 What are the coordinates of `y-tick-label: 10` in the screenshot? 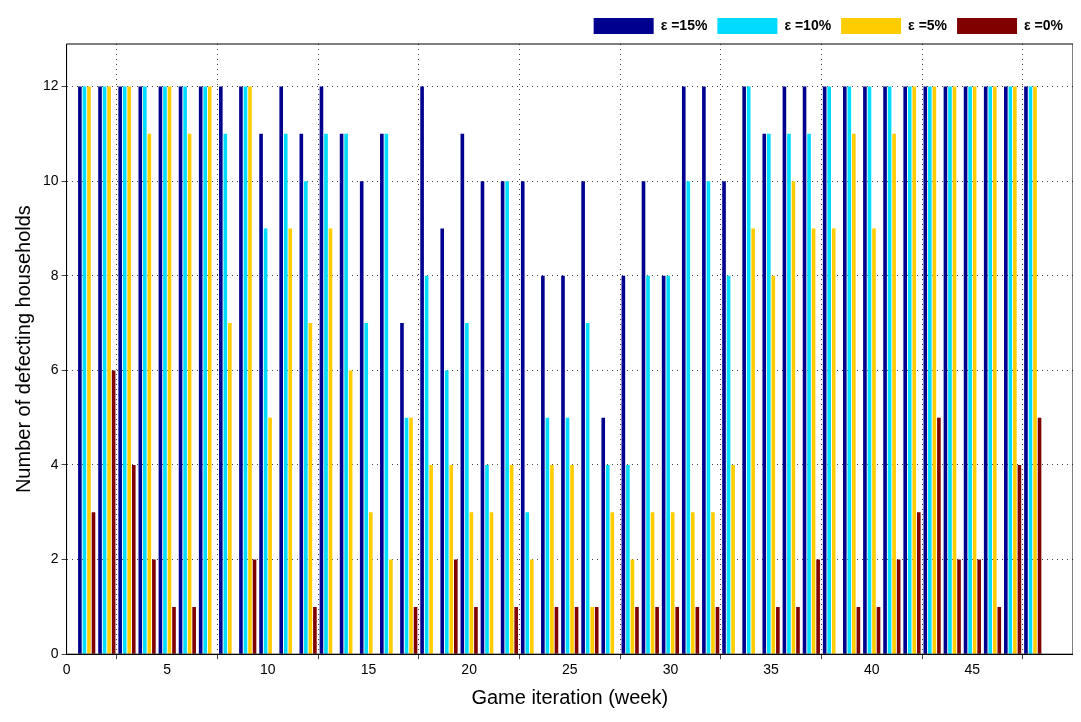 It's located at (50, 180).